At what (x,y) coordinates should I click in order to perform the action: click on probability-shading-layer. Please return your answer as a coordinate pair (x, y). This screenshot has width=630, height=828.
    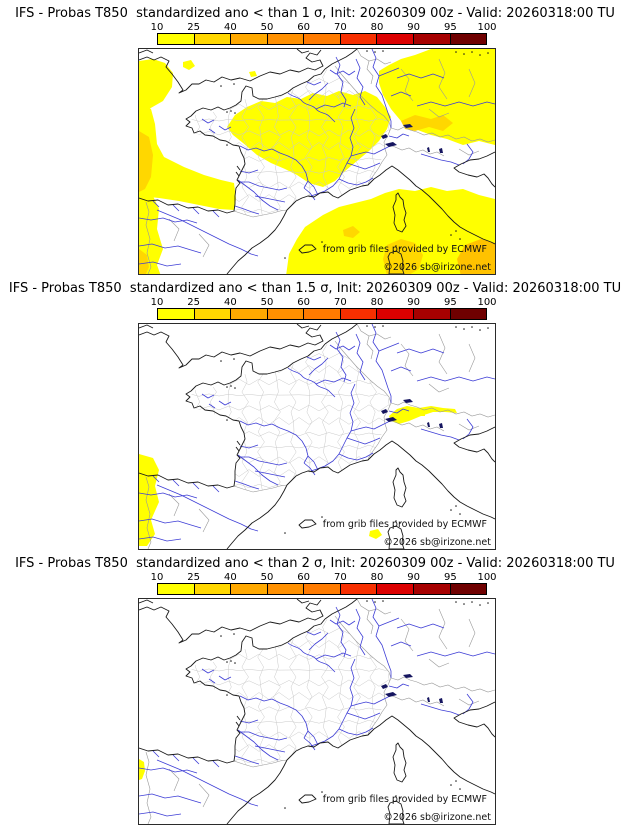
    Looking at the image, I should click on (142, 769).